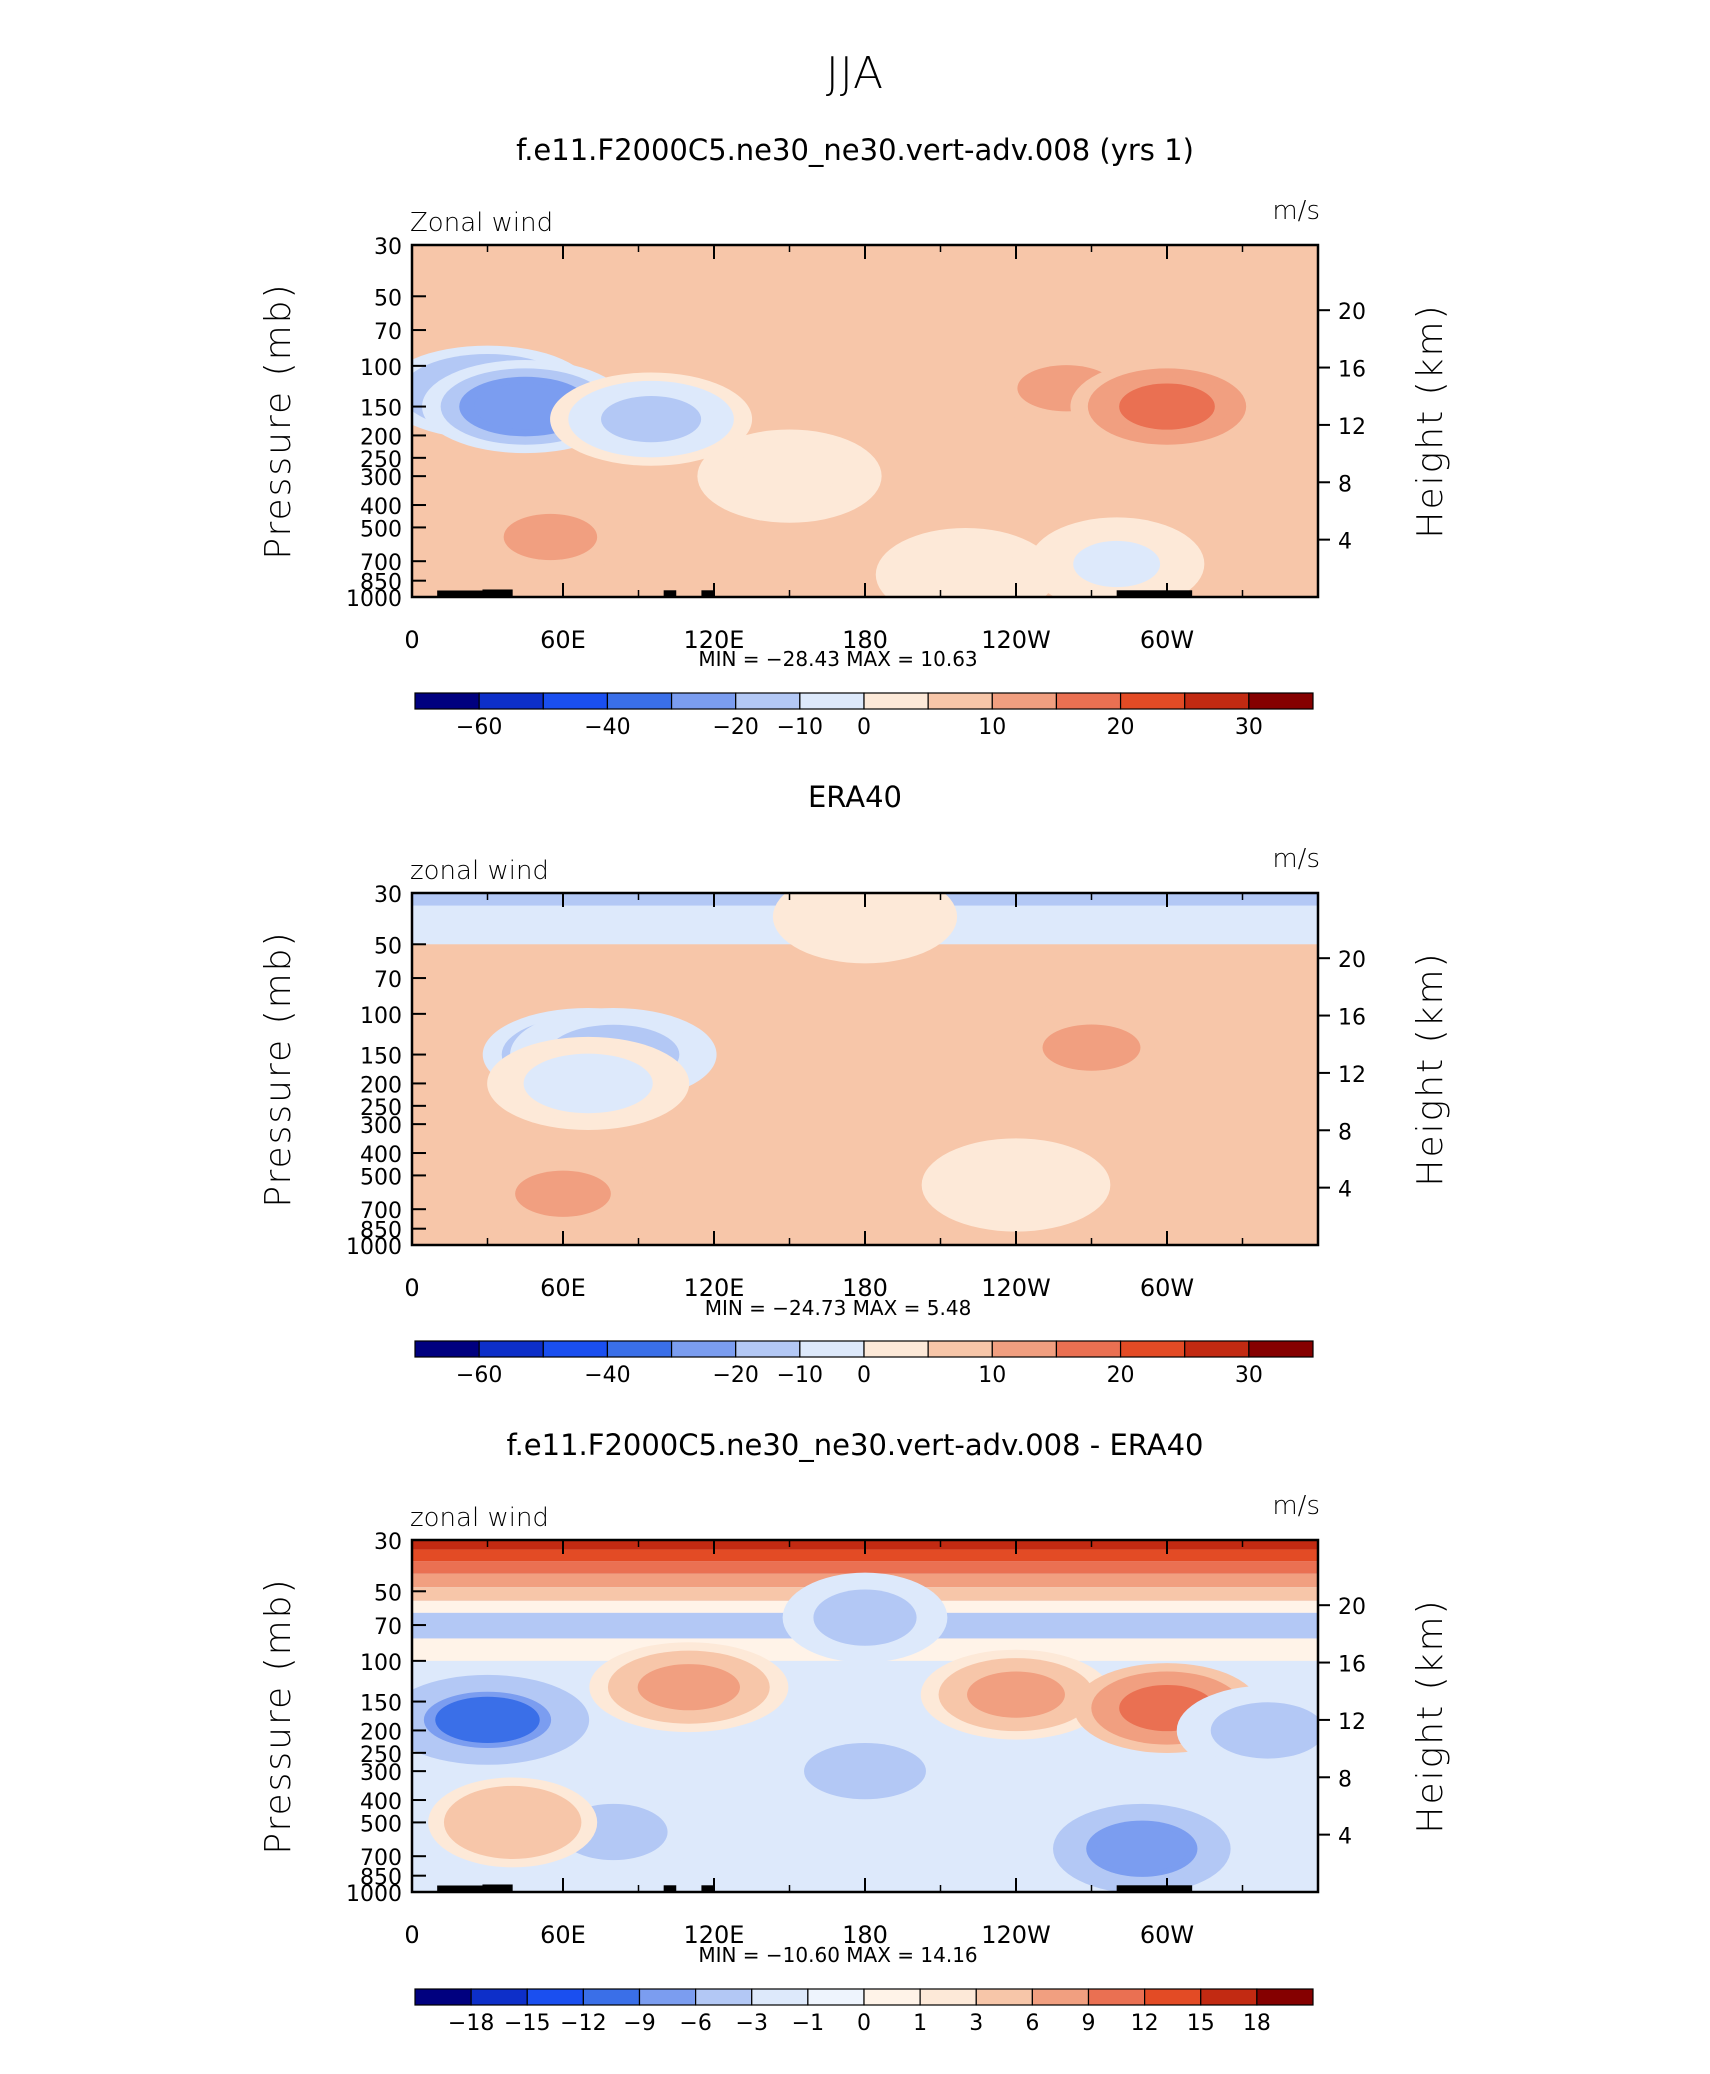 This screenshot has width=1710, height=2074. I want to click on units-label: m/s, so click(1296, 211).